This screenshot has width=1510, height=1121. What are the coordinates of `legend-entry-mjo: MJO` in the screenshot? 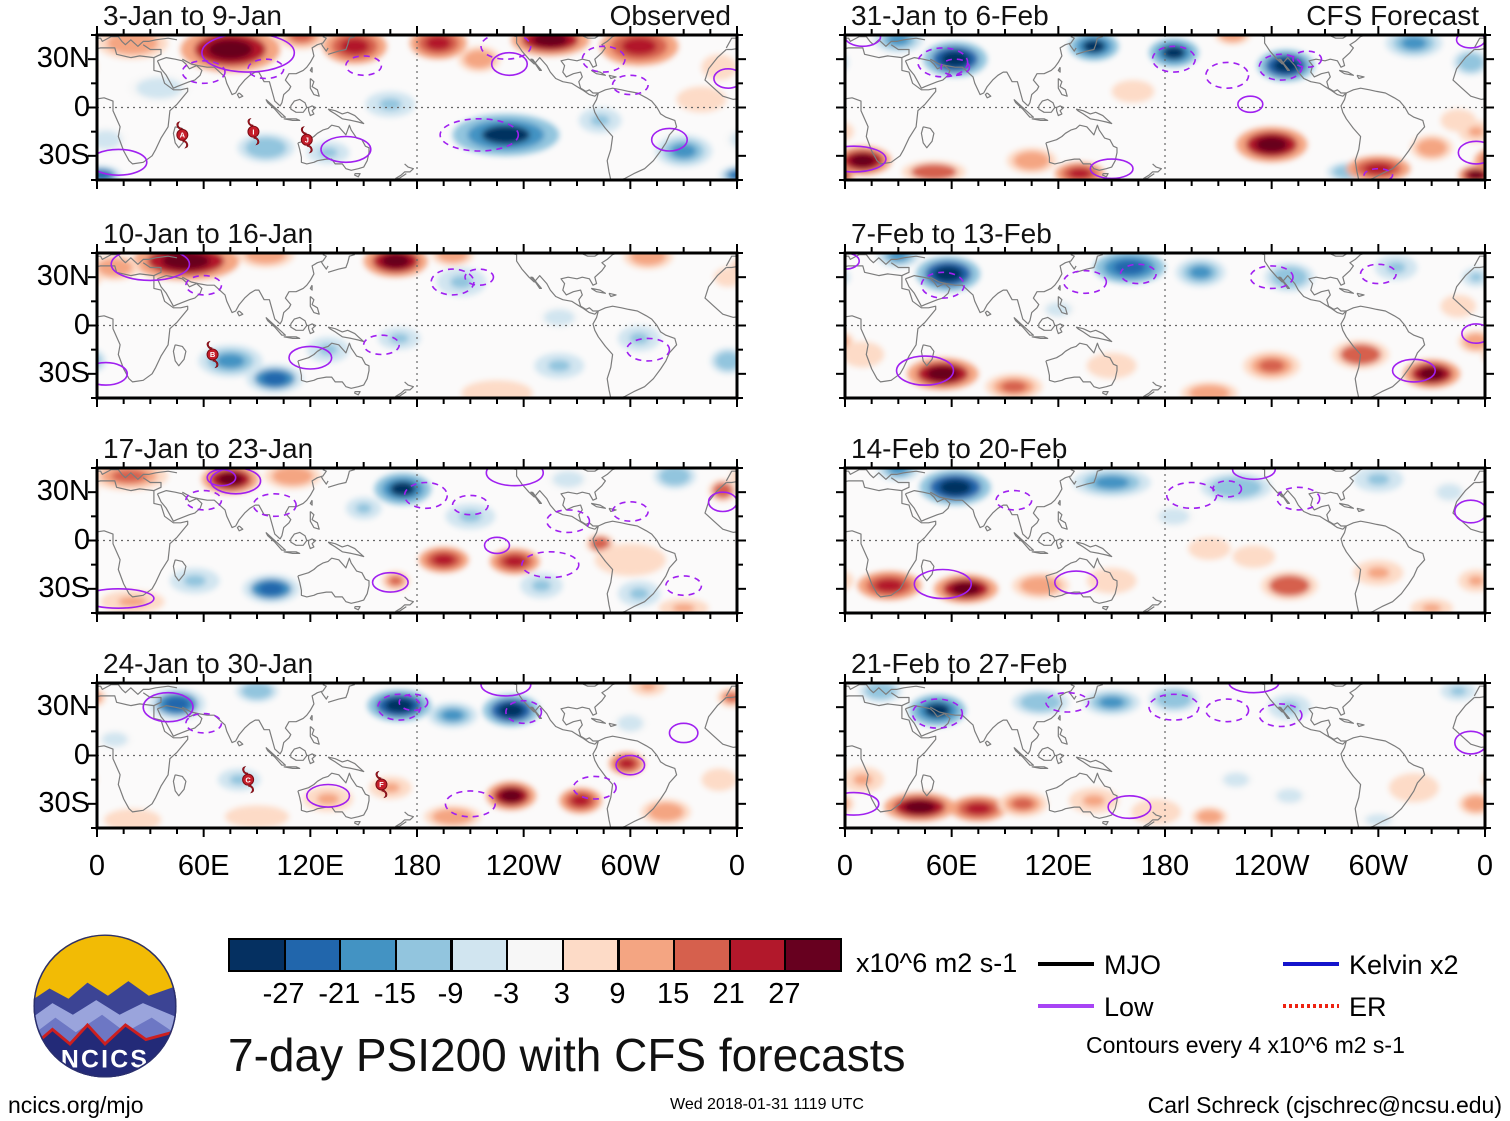 It's located at (1153, 965).